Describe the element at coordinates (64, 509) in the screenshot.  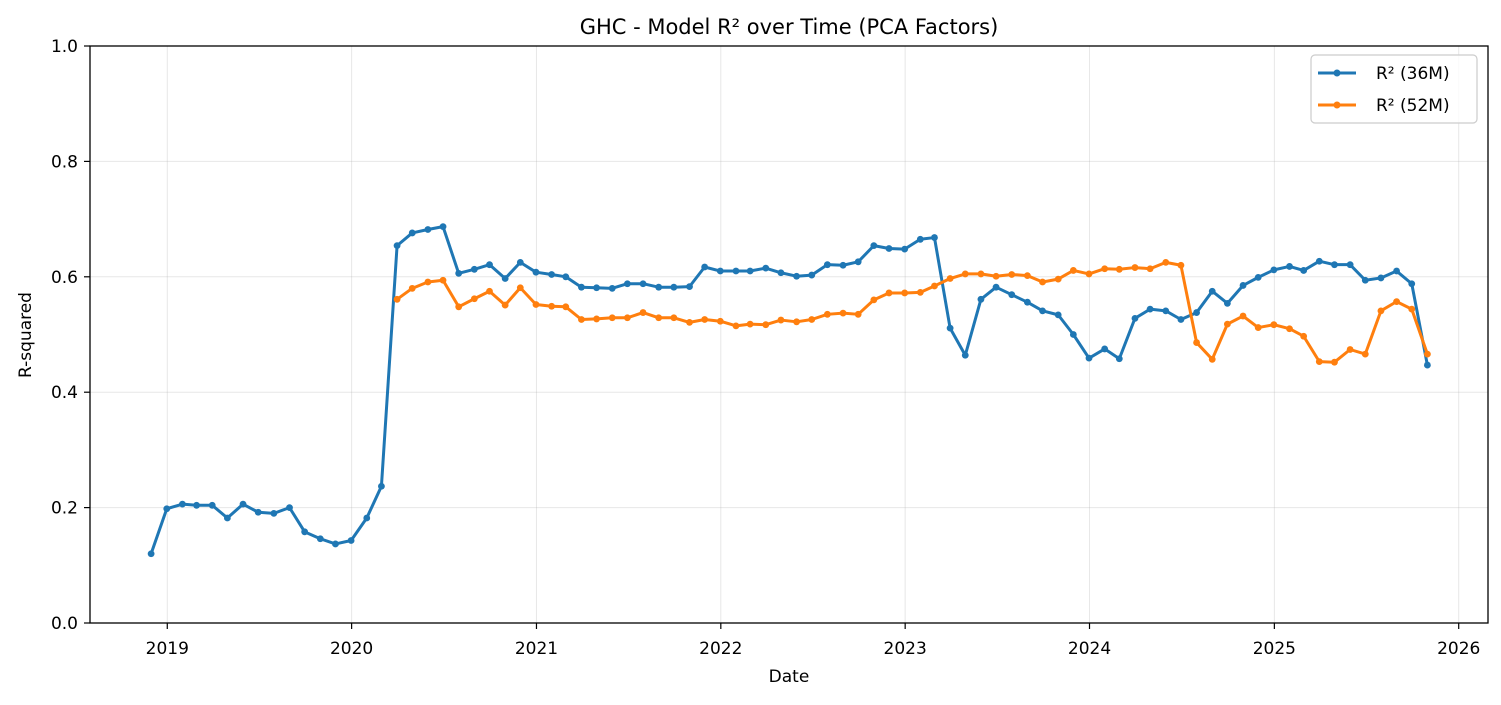
I see `y-tick-label: 0.2` at that location.